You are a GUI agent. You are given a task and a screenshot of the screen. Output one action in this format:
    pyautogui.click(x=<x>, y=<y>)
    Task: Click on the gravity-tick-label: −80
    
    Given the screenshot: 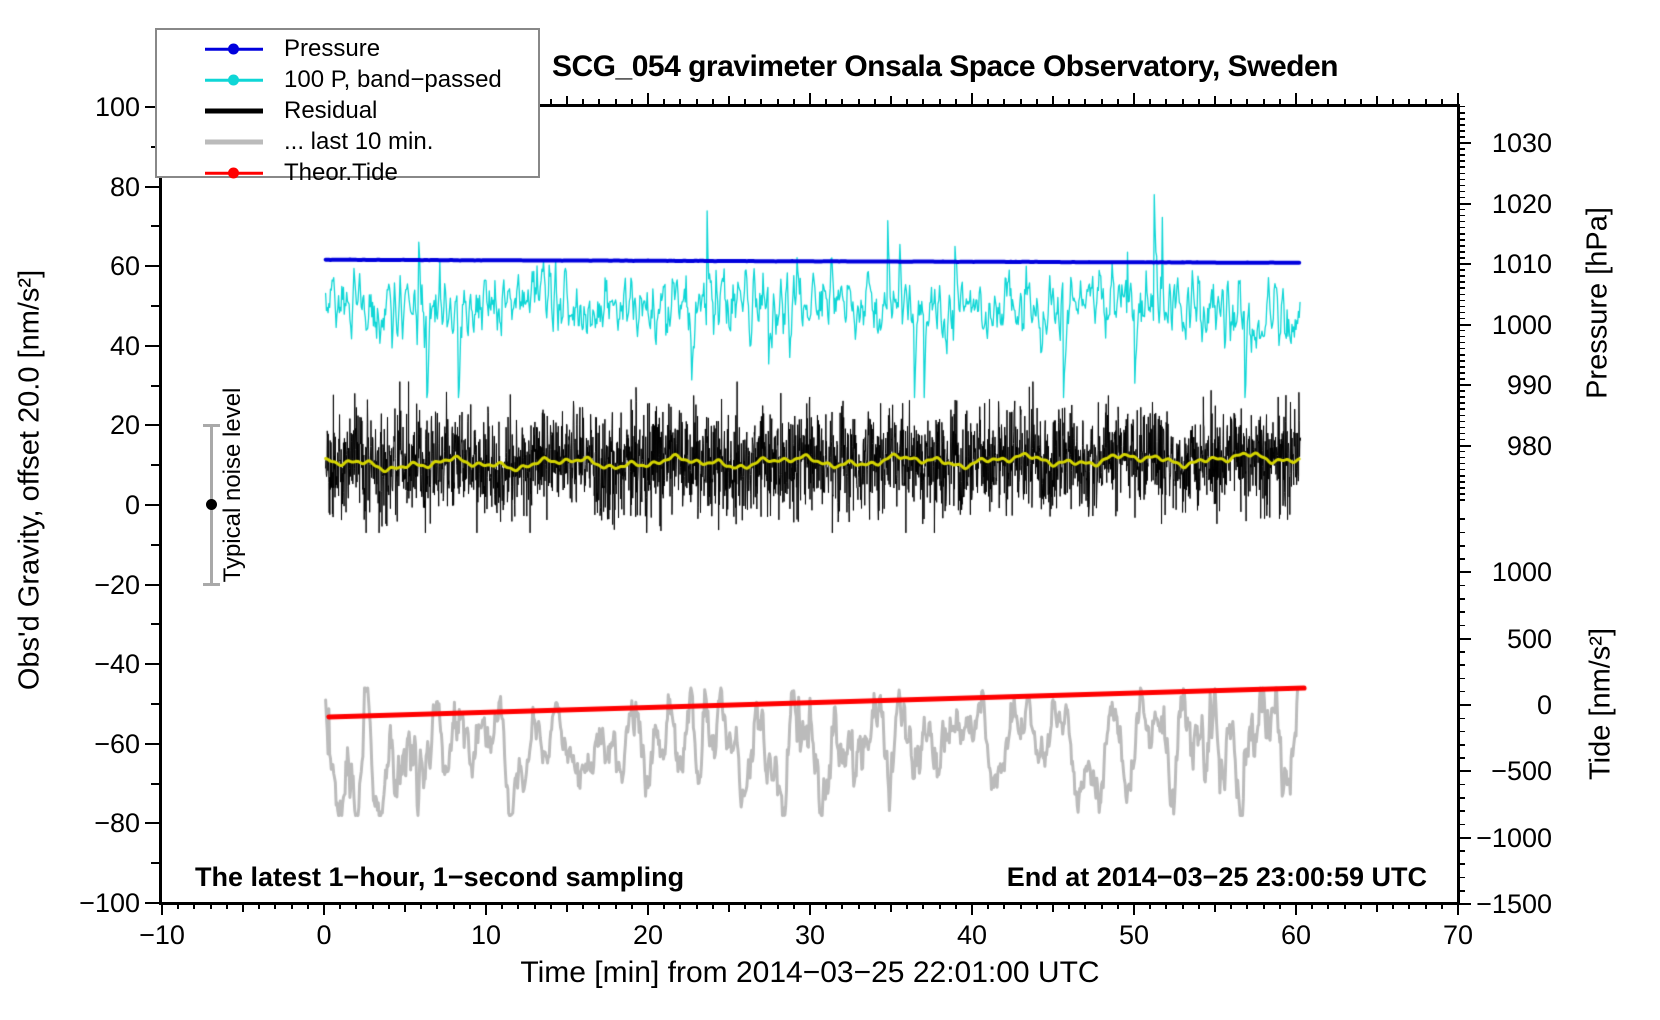 What is the action you would take?
    pyautogui.click(x=117, y=823)
    